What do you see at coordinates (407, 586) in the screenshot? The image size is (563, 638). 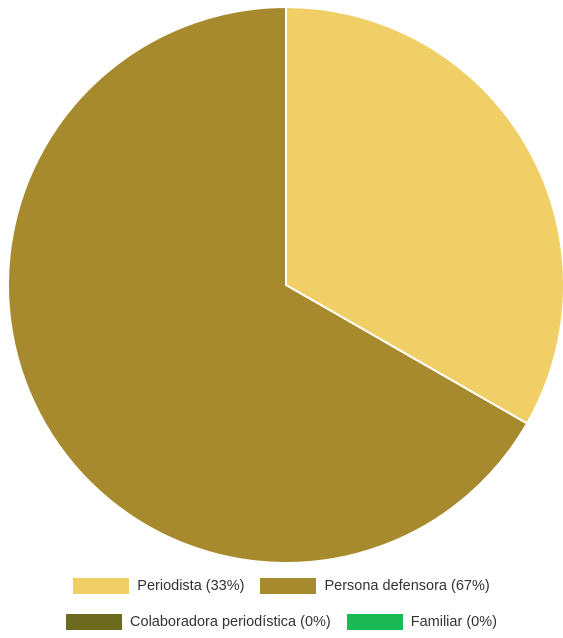 I see `legend-label-persona-defensora: Persona defensora (67%)` at bounding box center [407, 586].